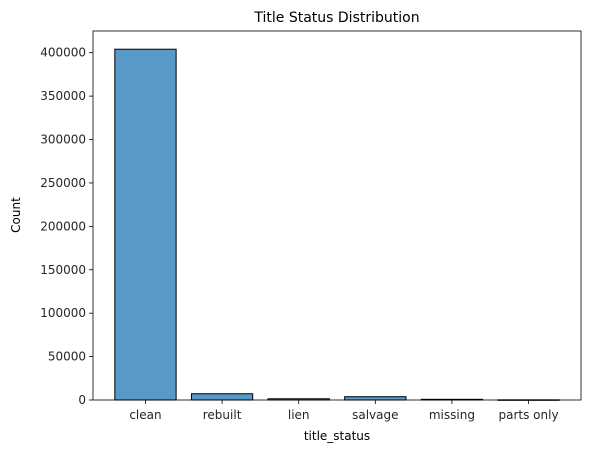 The width and height of the screenshot is (598, 453). Describe the element at coordinates (375, 398) in the screenshot. I see `bar-salvage` at that location.